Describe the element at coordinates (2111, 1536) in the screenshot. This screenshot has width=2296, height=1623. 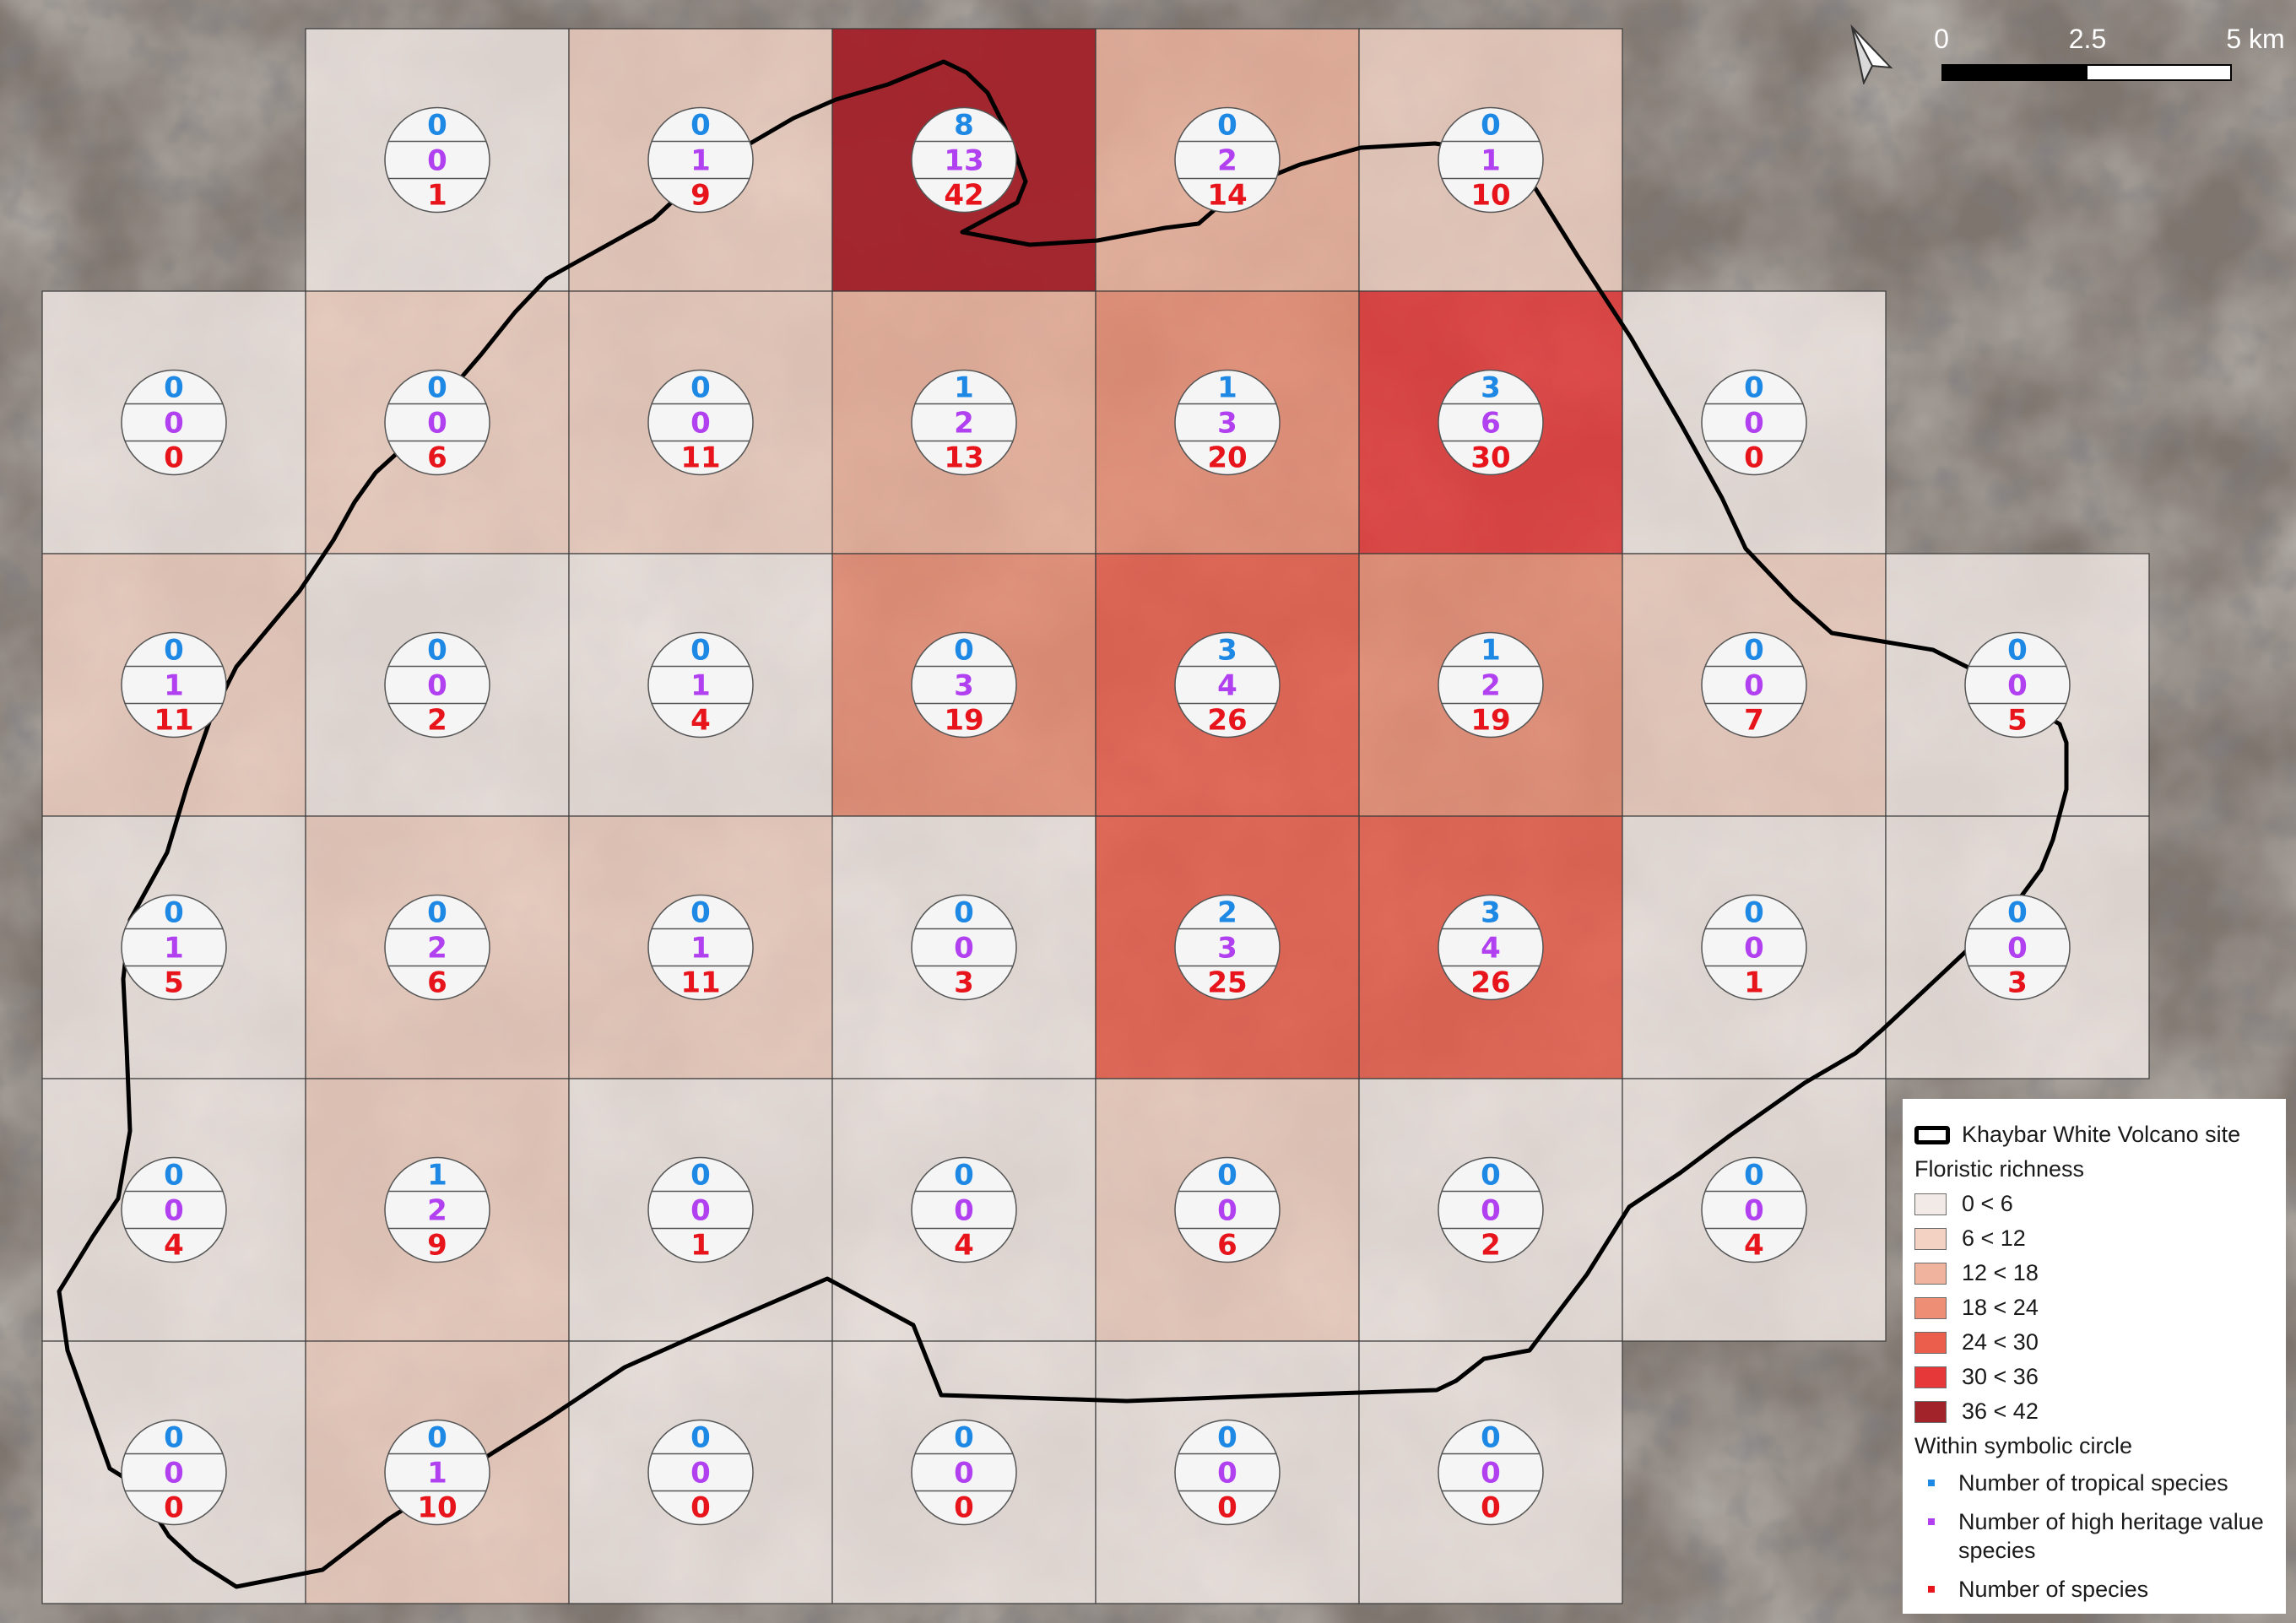
I see `legend-circle-label: Number of high heritage value species` at that location.